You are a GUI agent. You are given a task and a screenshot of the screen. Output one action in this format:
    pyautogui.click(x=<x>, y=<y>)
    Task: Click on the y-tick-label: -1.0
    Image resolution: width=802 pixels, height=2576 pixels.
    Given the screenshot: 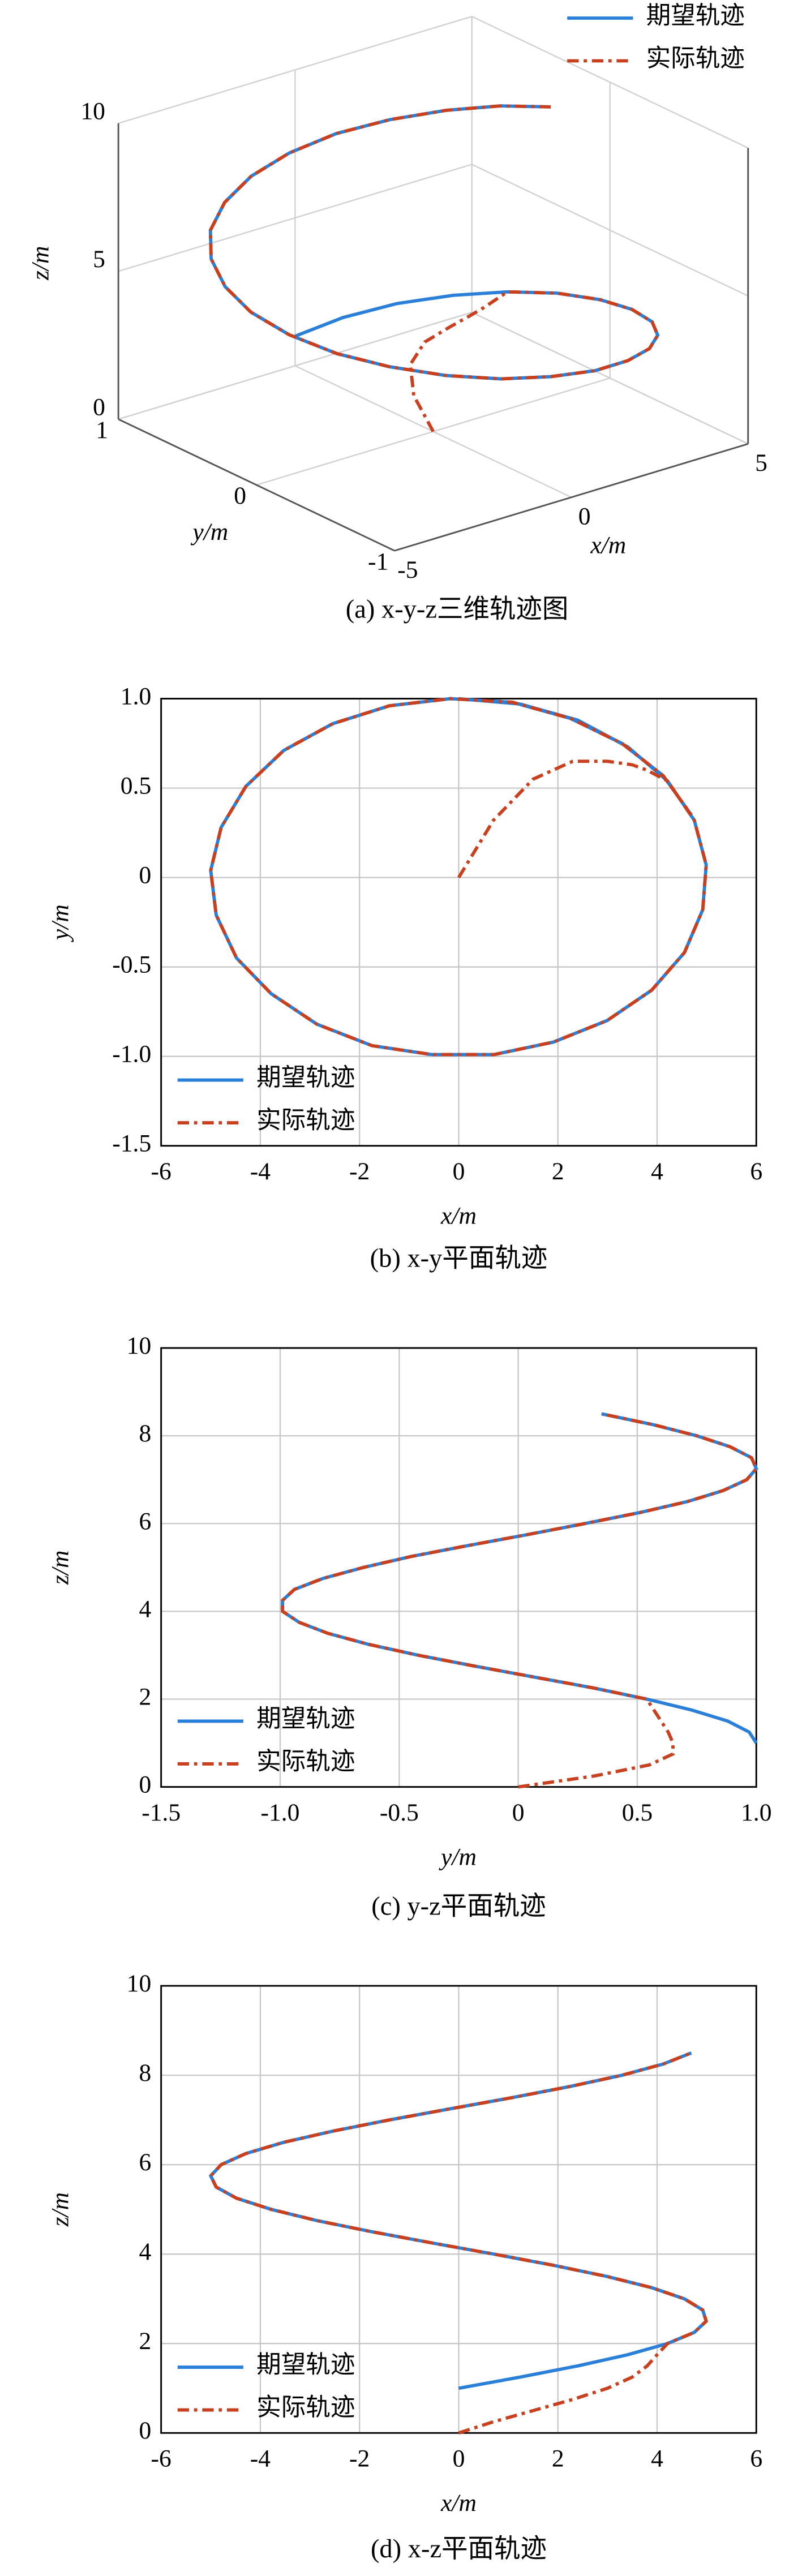 What is the action you would take?
    pyautogui.click(x=131, y=1054)
    